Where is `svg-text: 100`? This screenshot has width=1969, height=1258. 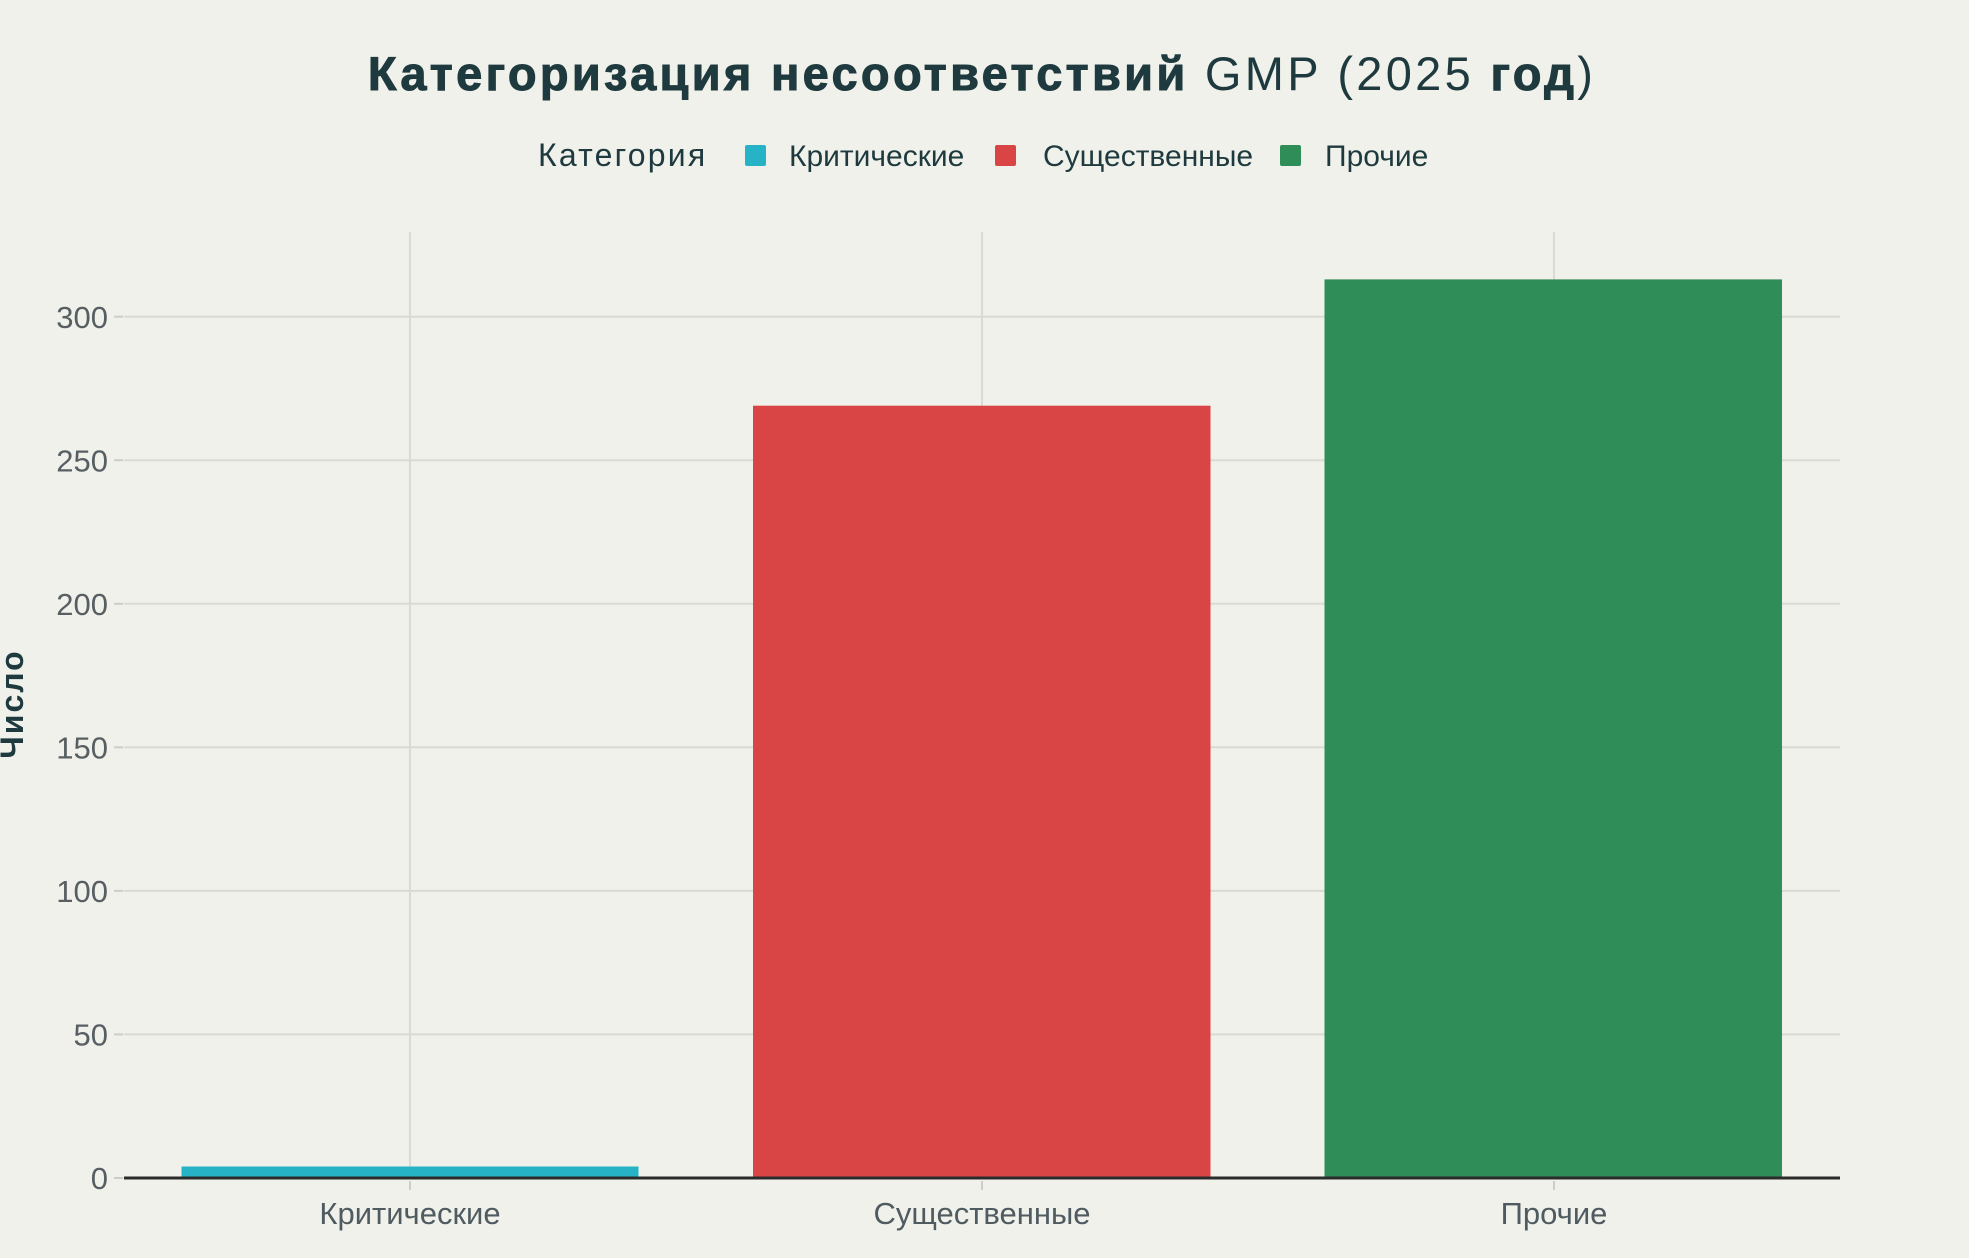 svg-text: 100 is located at coordinates (82, 891).